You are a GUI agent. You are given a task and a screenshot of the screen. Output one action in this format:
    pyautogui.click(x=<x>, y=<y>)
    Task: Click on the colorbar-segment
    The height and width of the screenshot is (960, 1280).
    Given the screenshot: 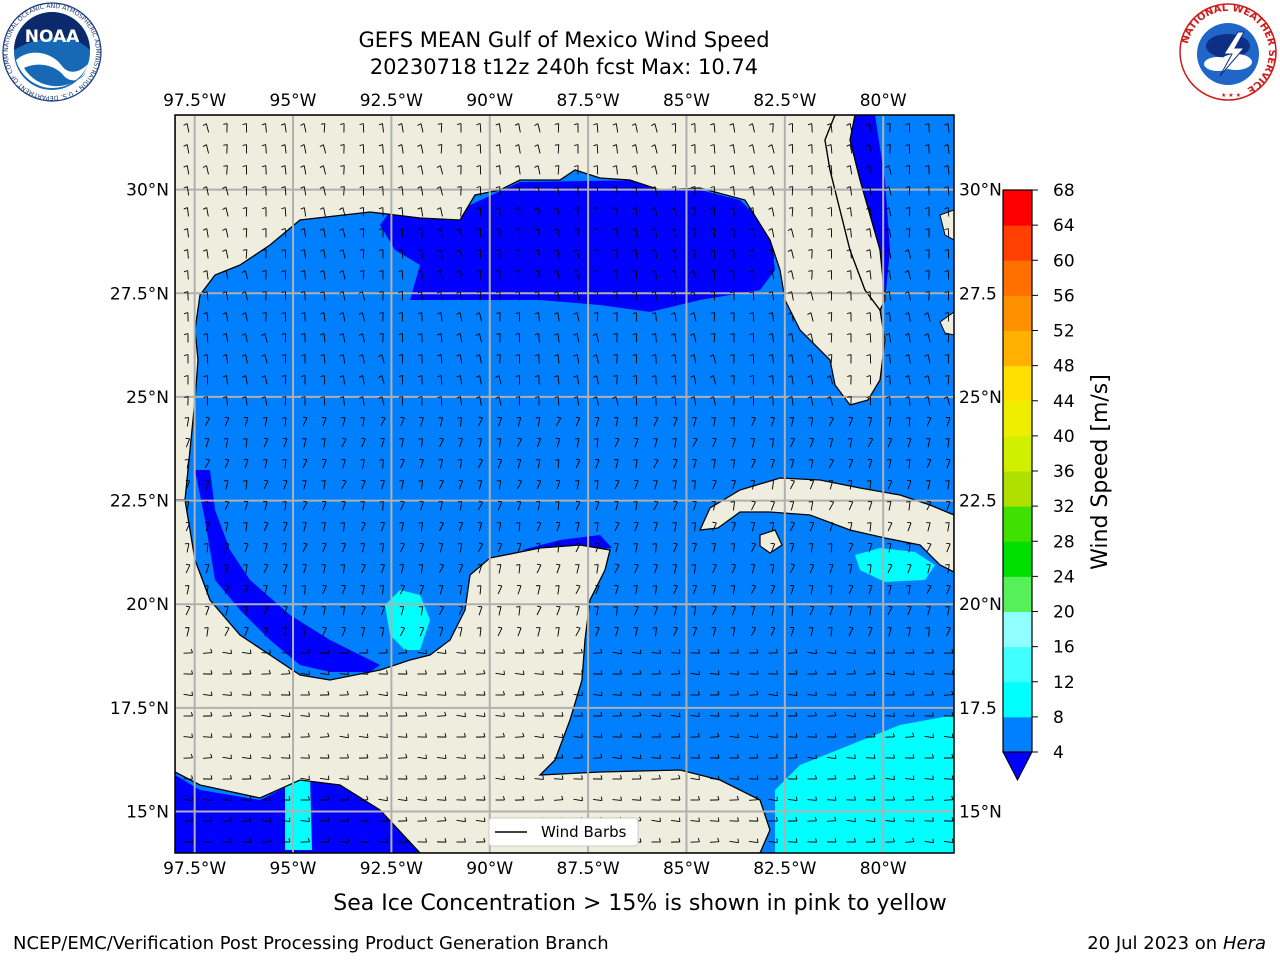 What is the action you would take?
    pyautogui.click(x=1017, y=559)
    